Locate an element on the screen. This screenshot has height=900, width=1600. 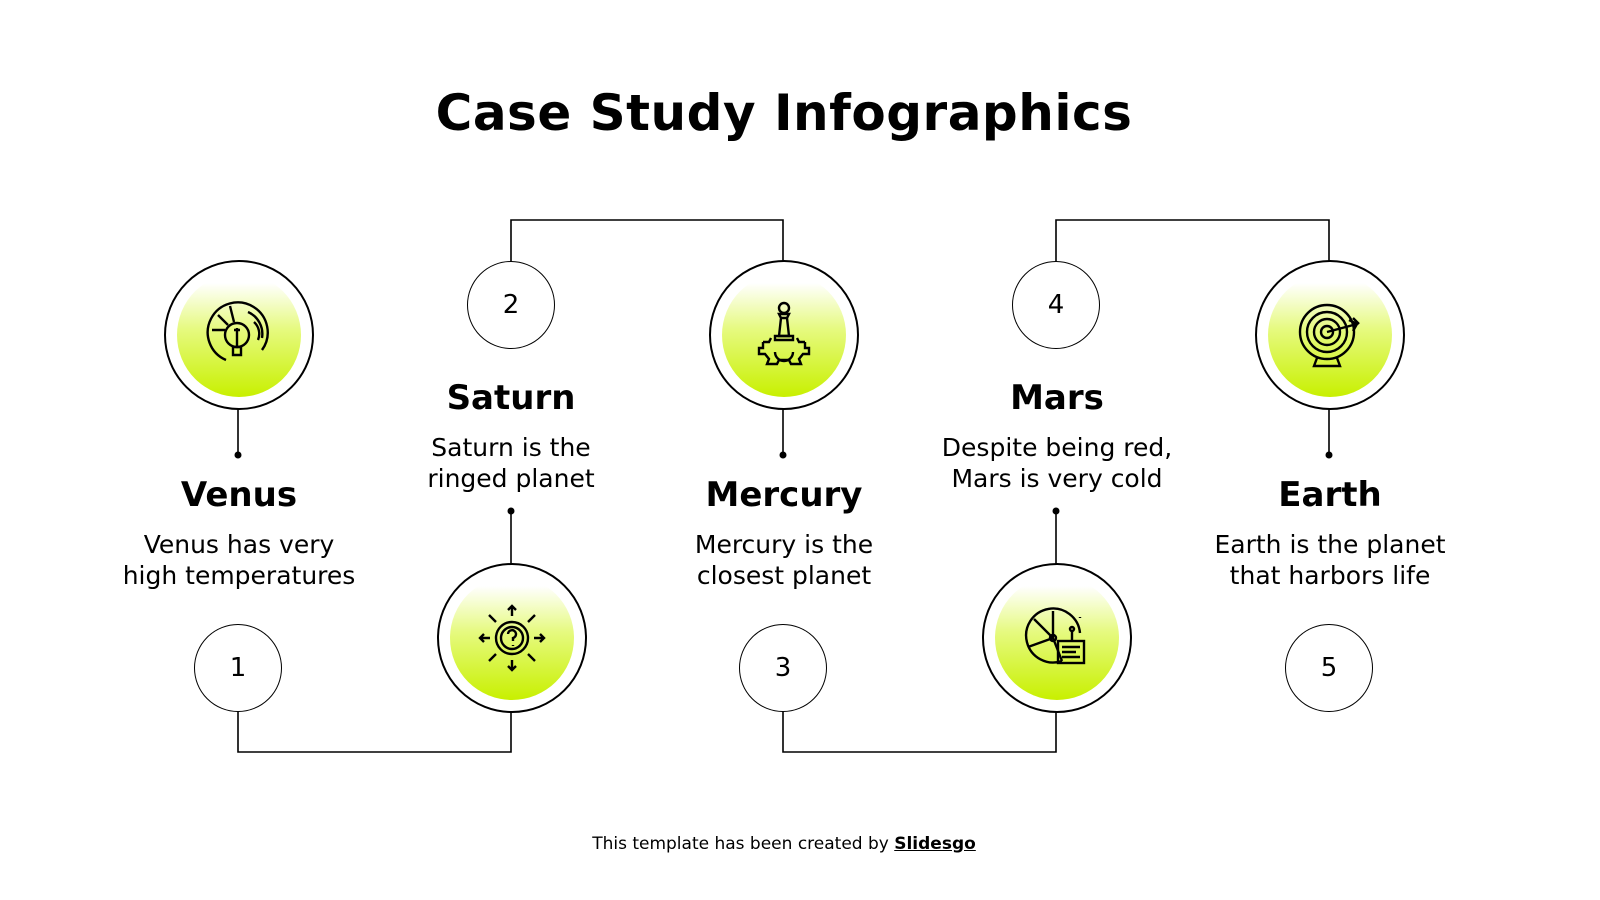
step-1-icon-circle is located at coordinates (239, 335).